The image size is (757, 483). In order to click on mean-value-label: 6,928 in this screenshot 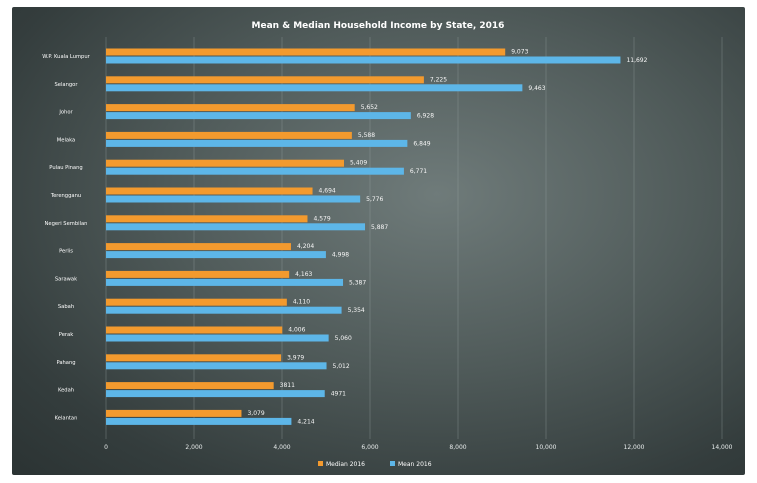, I will do `click(425, 116)`.